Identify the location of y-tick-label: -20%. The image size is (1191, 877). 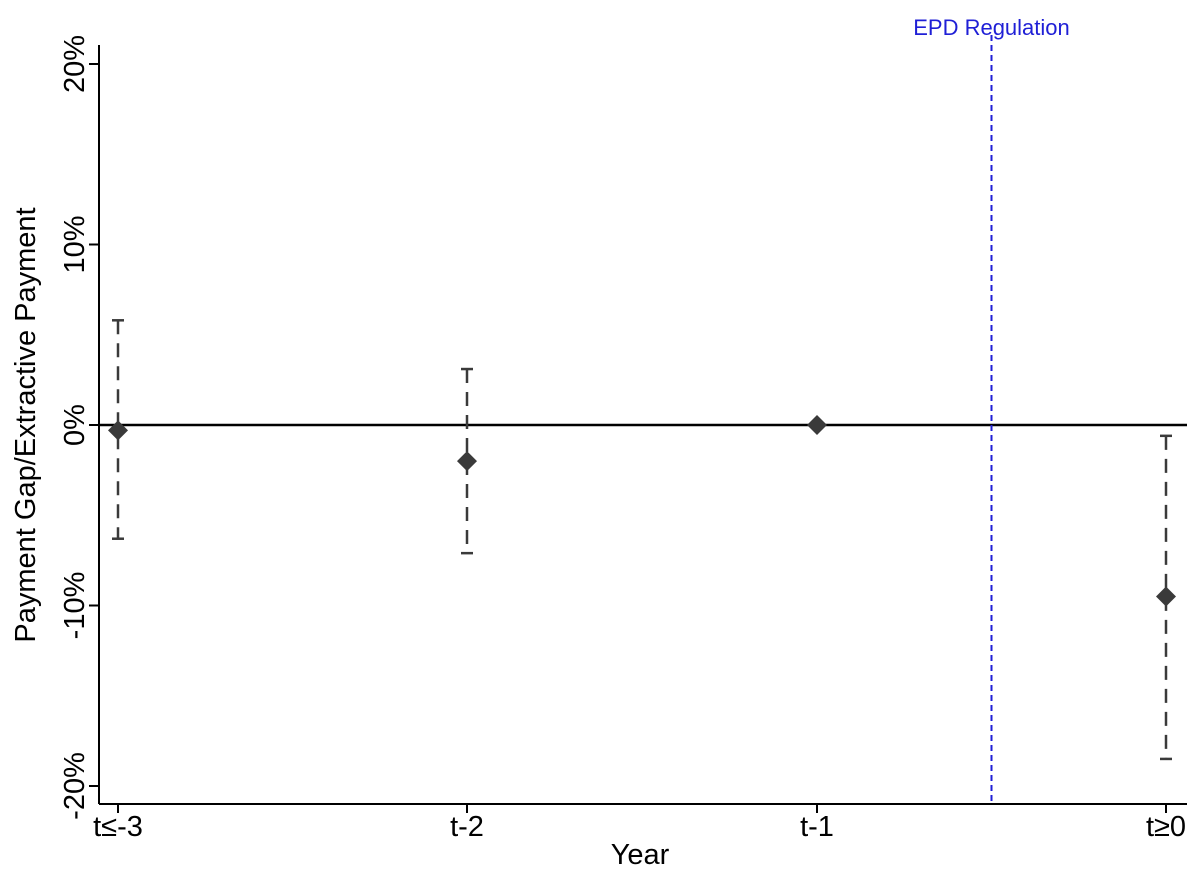
(75, 786).